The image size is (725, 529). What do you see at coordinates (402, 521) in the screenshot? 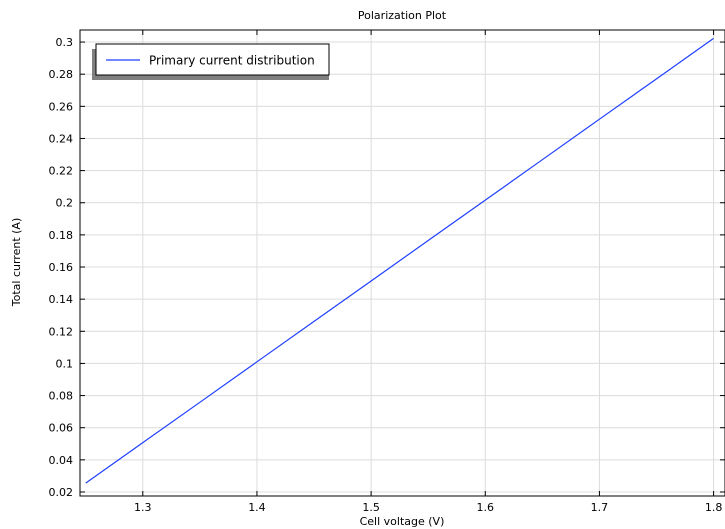
I see `x-axis-title: Cell voltage (V)` at bounding box center [402, 521].